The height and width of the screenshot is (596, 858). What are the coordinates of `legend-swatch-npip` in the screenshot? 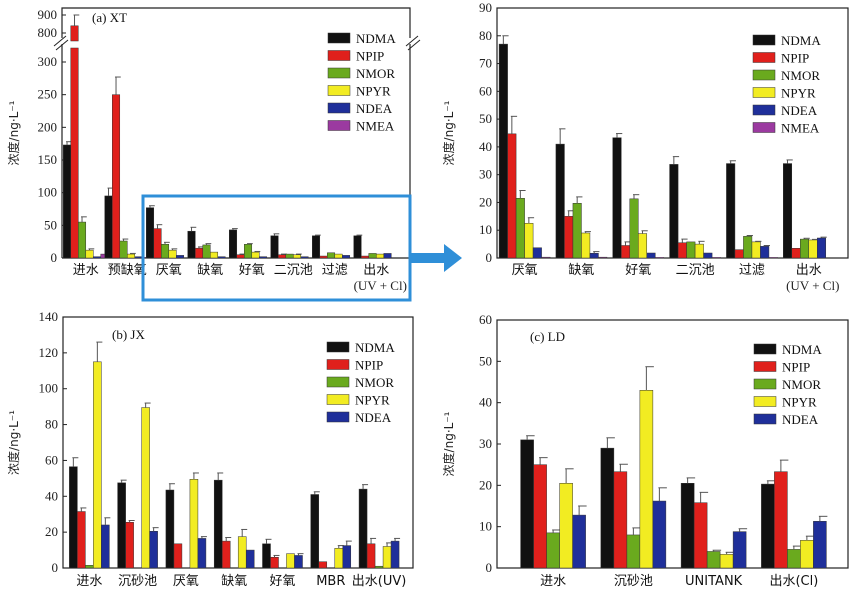 It's located at (339, 55).